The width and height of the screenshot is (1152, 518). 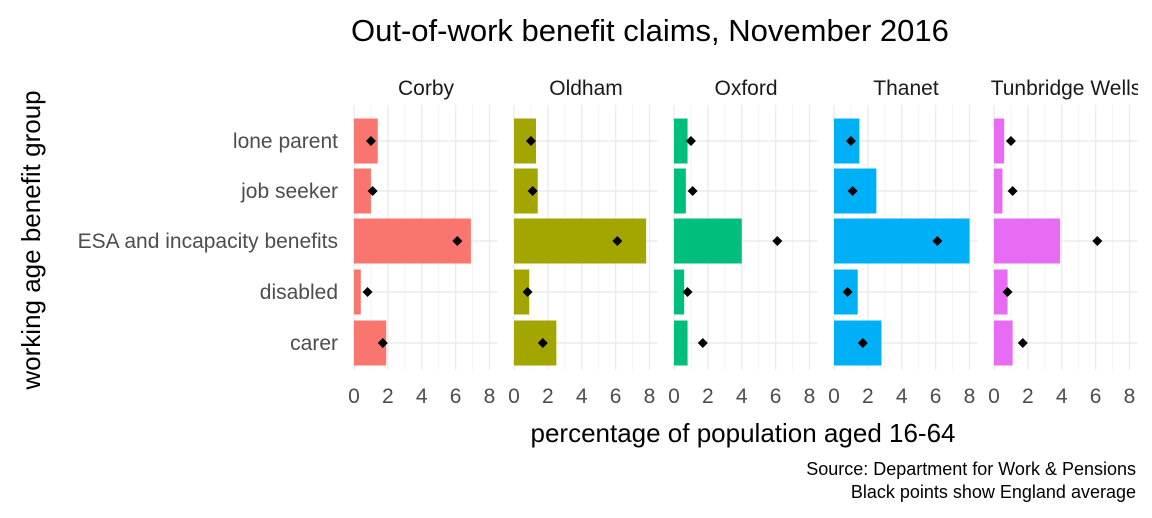 I want to click on bar-tunbridge-wells-disabled, so click(x=1001, y=292).